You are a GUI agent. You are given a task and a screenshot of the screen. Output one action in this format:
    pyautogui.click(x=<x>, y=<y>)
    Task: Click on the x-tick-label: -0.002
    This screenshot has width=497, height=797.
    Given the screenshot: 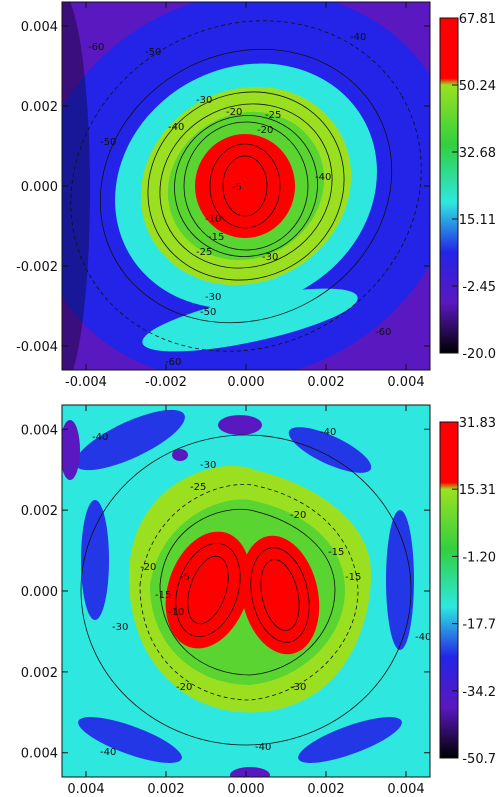 What is the action you would take?
    pyautogui.click(x=166, y=382)
    